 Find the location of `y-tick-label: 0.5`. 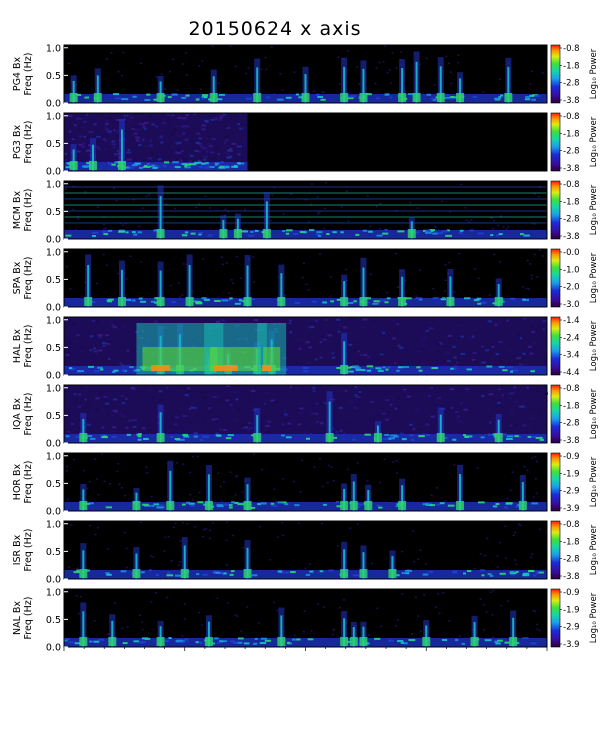

y-tick-label: 0.5 is located at coordinates (53, 552).